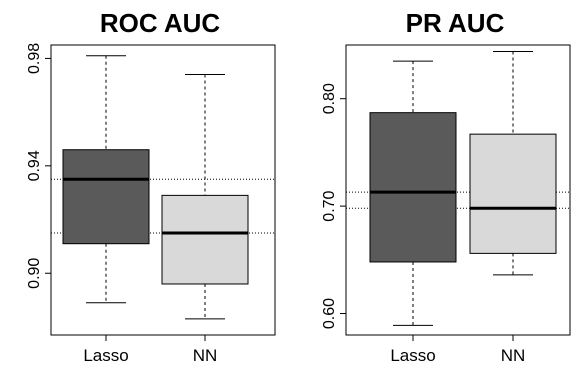 The height and width of the screenshot is (370, 571). Describe the element at coordinates (329, 98) in the screenshot. I see `y-tick-label: 0.80` at that location.